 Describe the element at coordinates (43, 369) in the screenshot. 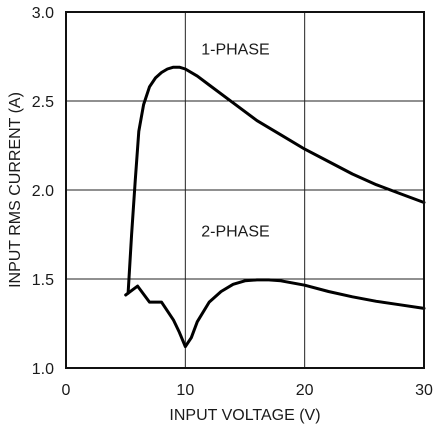

I see `y-tick-label: 1.0` at that location.